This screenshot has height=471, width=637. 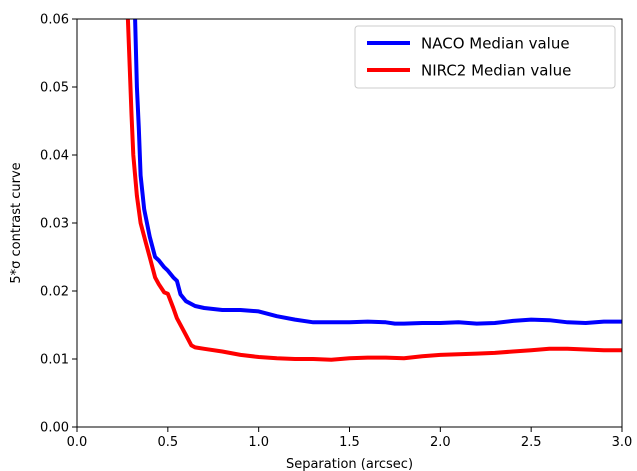 I want to click on y-tick-label: 0.03, so click(x=54, y=224).